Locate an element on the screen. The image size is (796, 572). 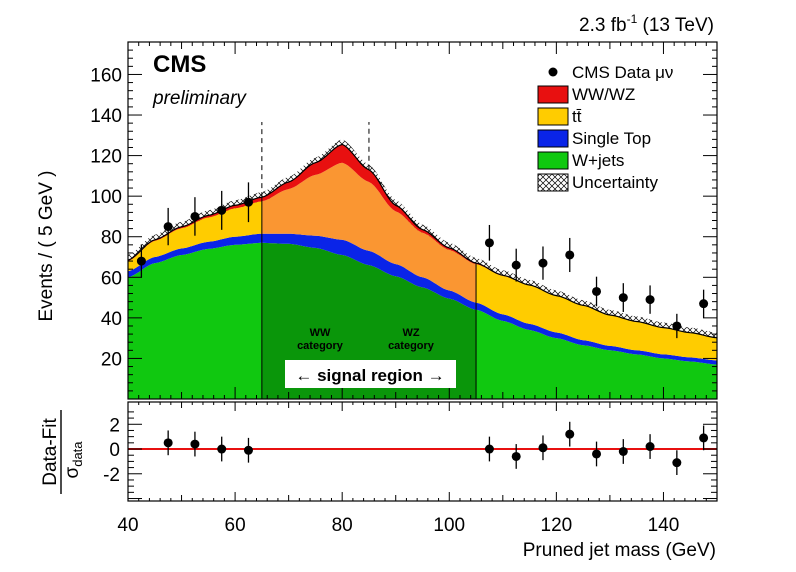
y-tick-label: 100 is located at coordinates (106, 197).